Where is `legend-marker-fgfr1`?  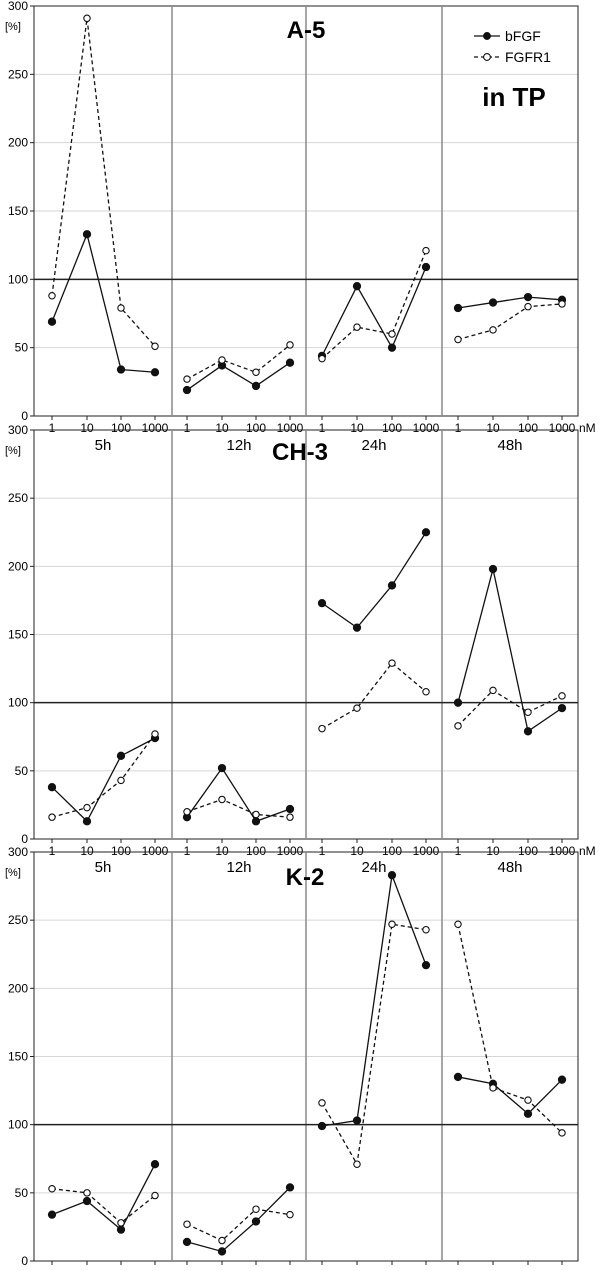 legend-marker-fgfr1 is located at coordinates (487, 57).